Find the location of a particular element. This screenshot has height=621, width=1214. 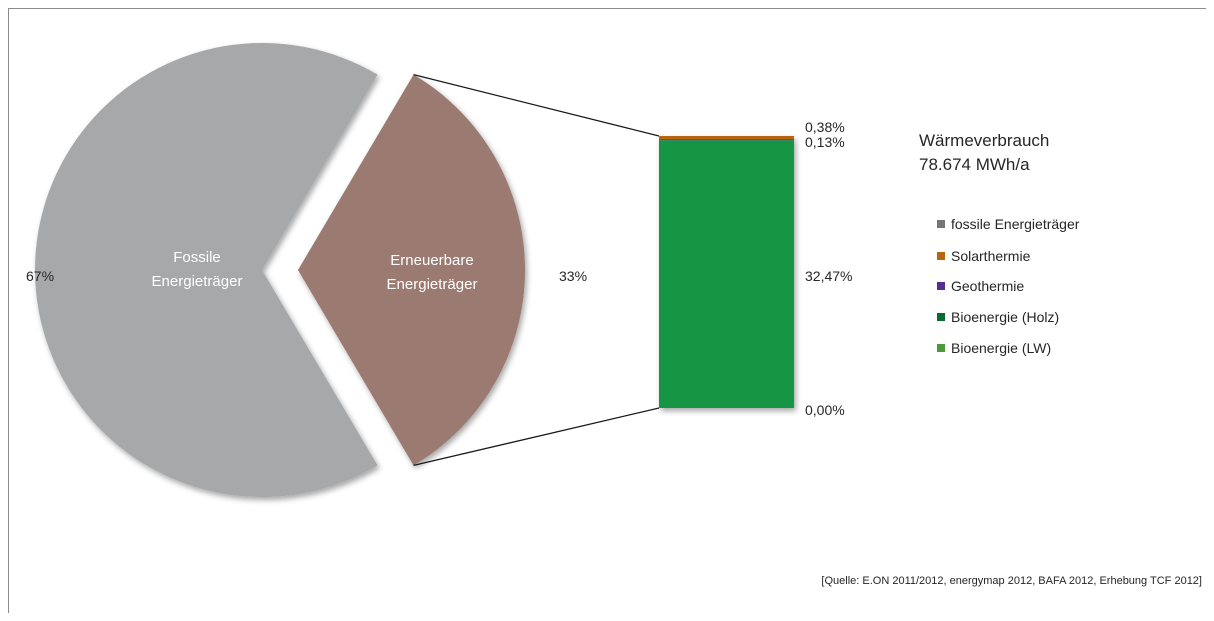

legend-swatch-solarthermie is located at coordinates (941, 256).